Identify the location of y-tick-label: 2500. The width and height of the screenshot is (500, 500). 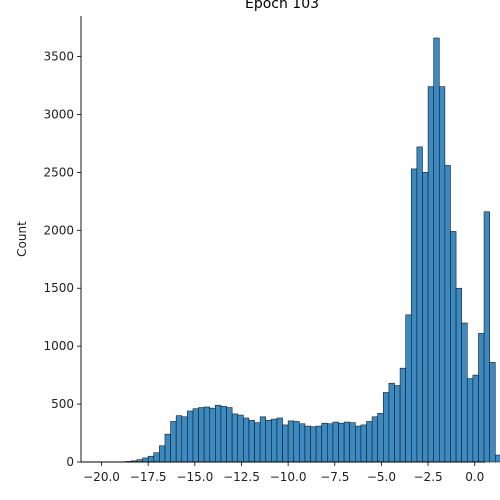
(58, 172).